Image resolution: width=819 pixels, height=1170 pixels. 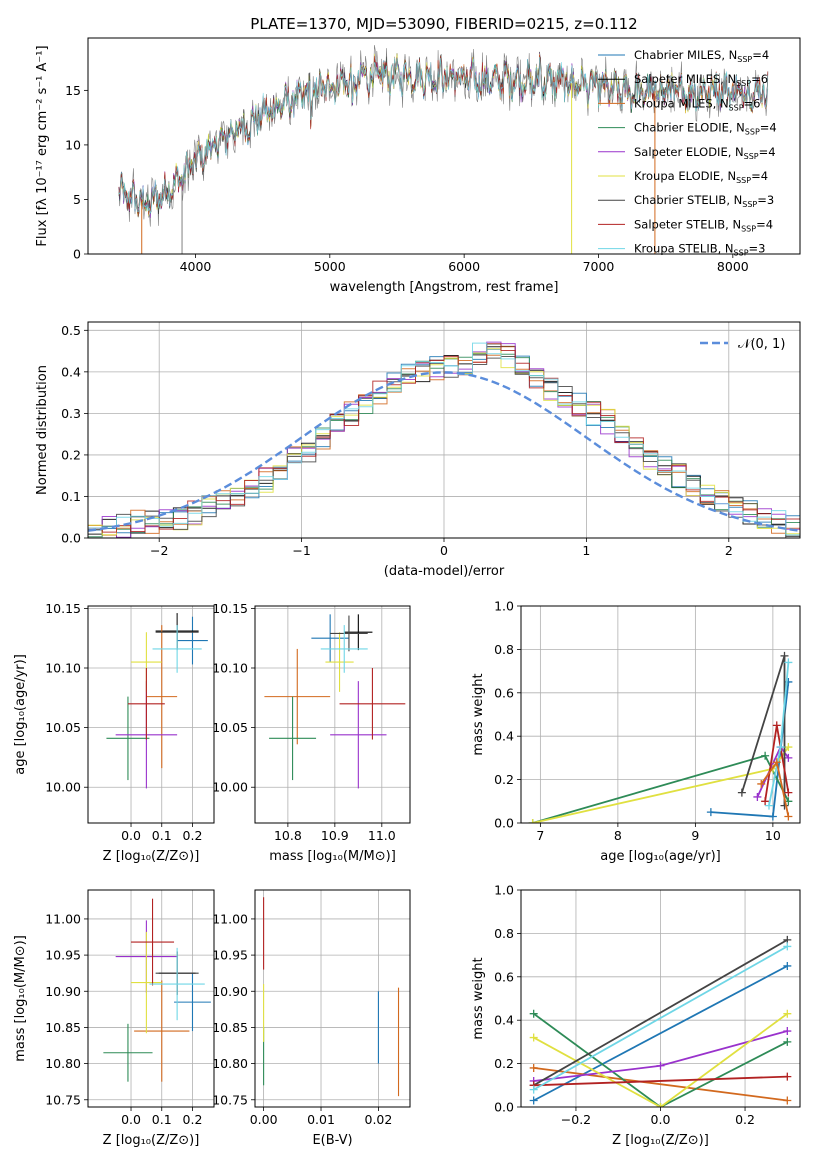 What do you see at coordinates (464, 266) in the screenshot?
I see `x-tick-label: 6000` at bounding box center [464, 266].